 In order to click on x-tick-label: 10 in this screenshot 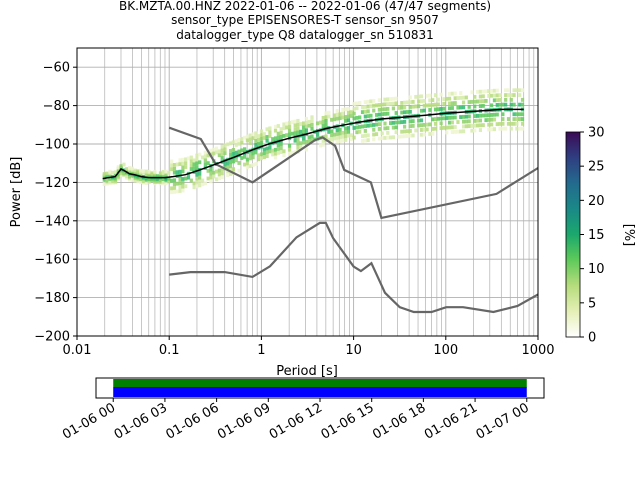, I will do `click(353, 350)`.